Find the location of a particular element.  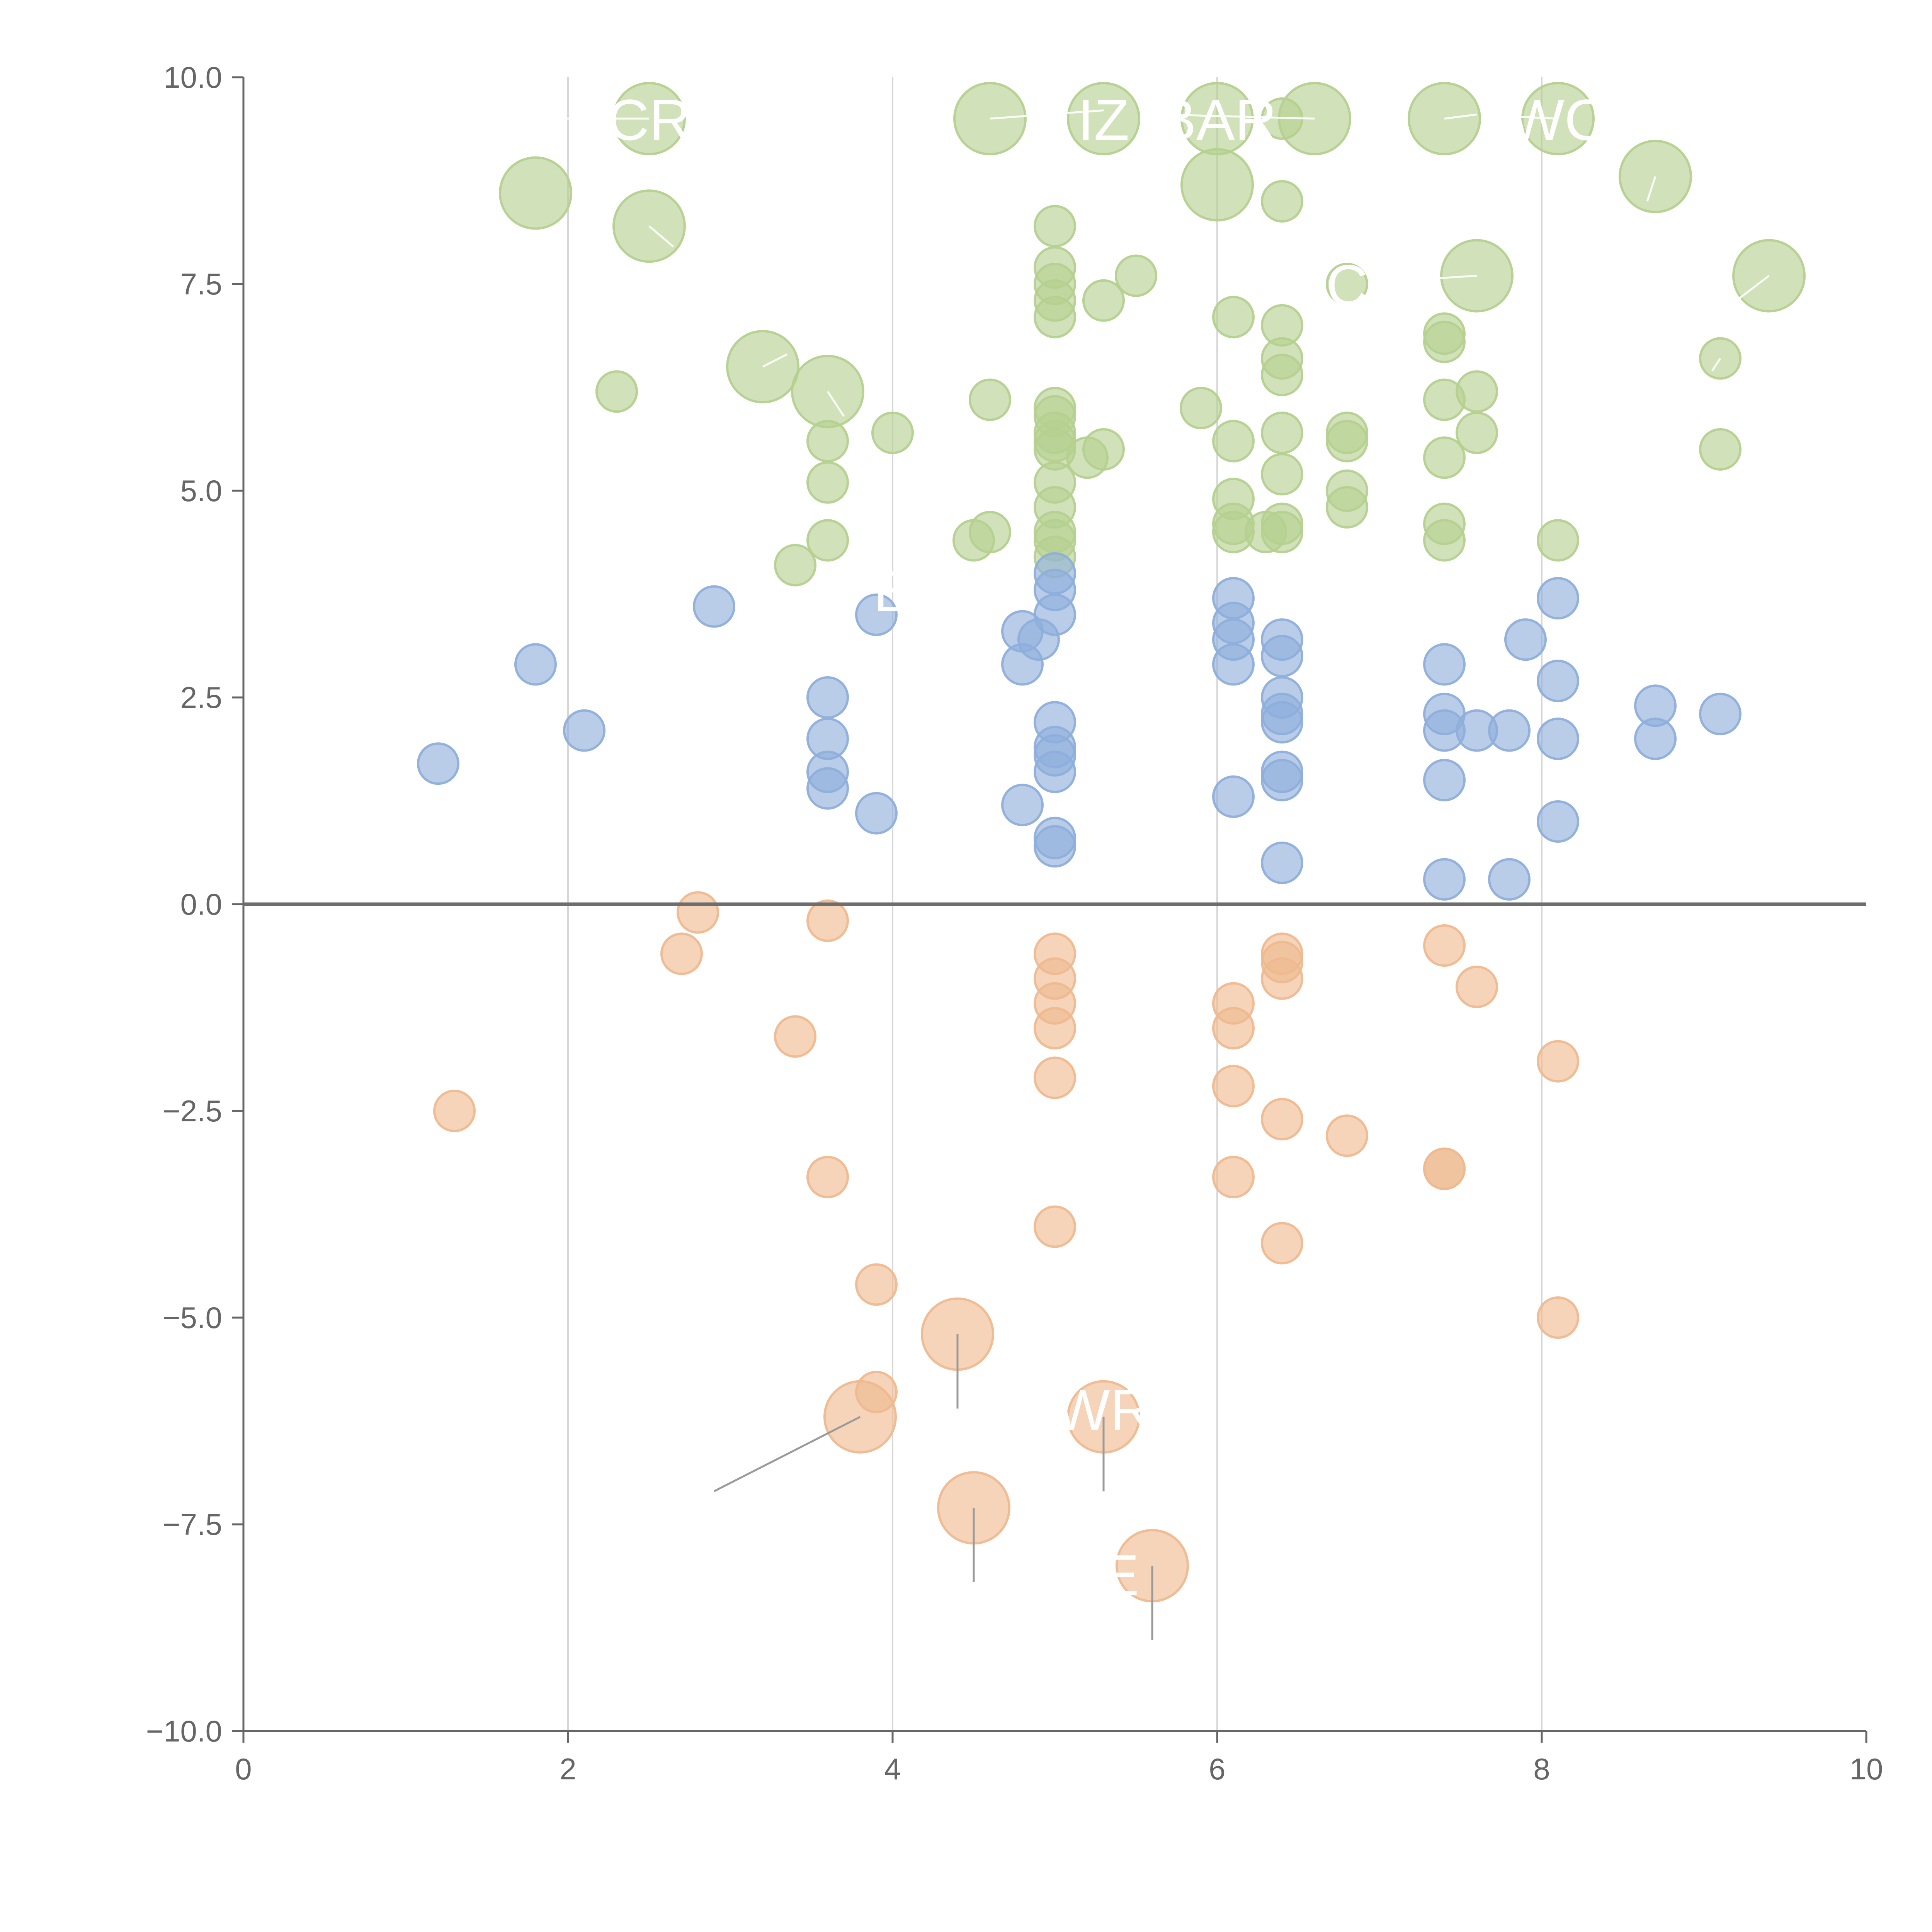

y-tick-label: −5.0 is located at coordinates (192, 1318).